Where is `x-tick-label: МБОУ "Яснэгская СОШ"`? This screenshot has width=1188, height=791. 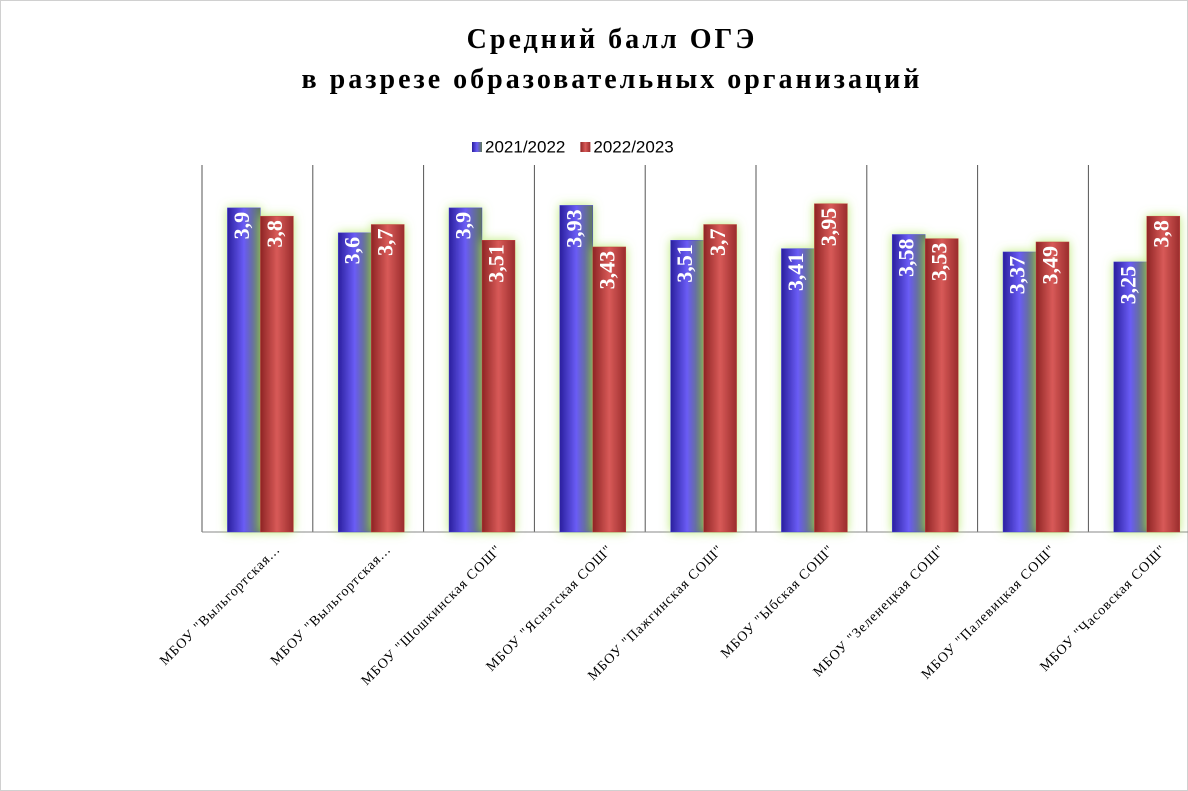 x-tick-label: МБОУ "Яснэгская СОШ" is located at coordinates (550, 608).